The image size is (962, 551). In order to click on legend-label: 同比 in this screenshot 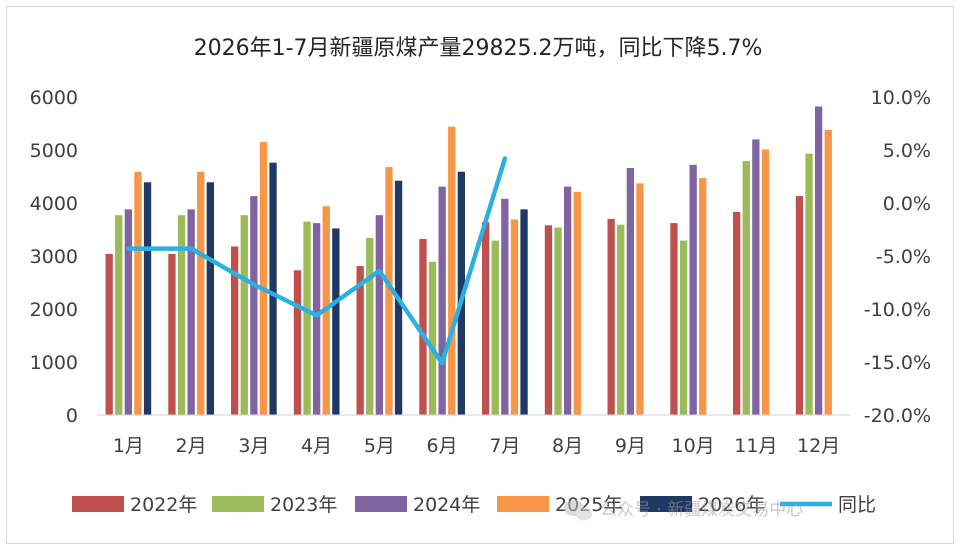, I will do `click(857, 505)`.